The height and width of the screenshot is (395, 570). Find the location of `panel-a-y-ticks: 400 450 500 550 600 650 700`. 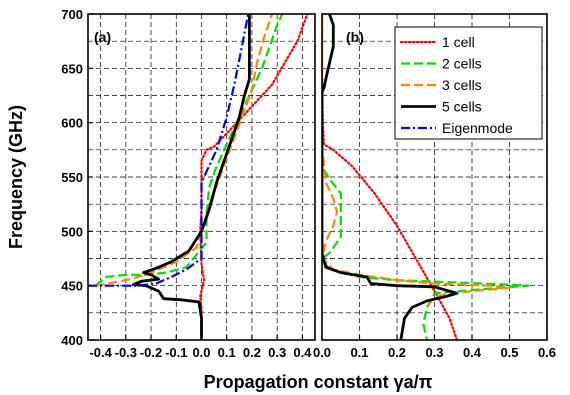

panel-a-y-ticks: 400 450 500 550 600 650 700 is located at coordinates (77, 177).